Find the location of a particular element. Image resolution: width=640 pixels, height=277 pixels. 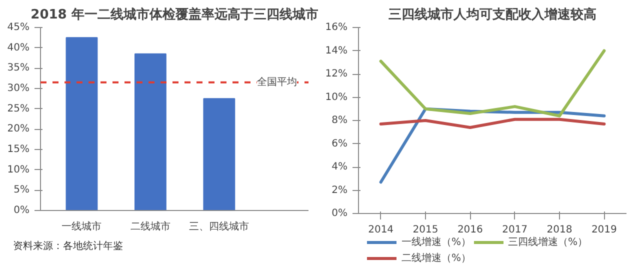

y-tick-label: 30% is located at coordinates (18, 88).